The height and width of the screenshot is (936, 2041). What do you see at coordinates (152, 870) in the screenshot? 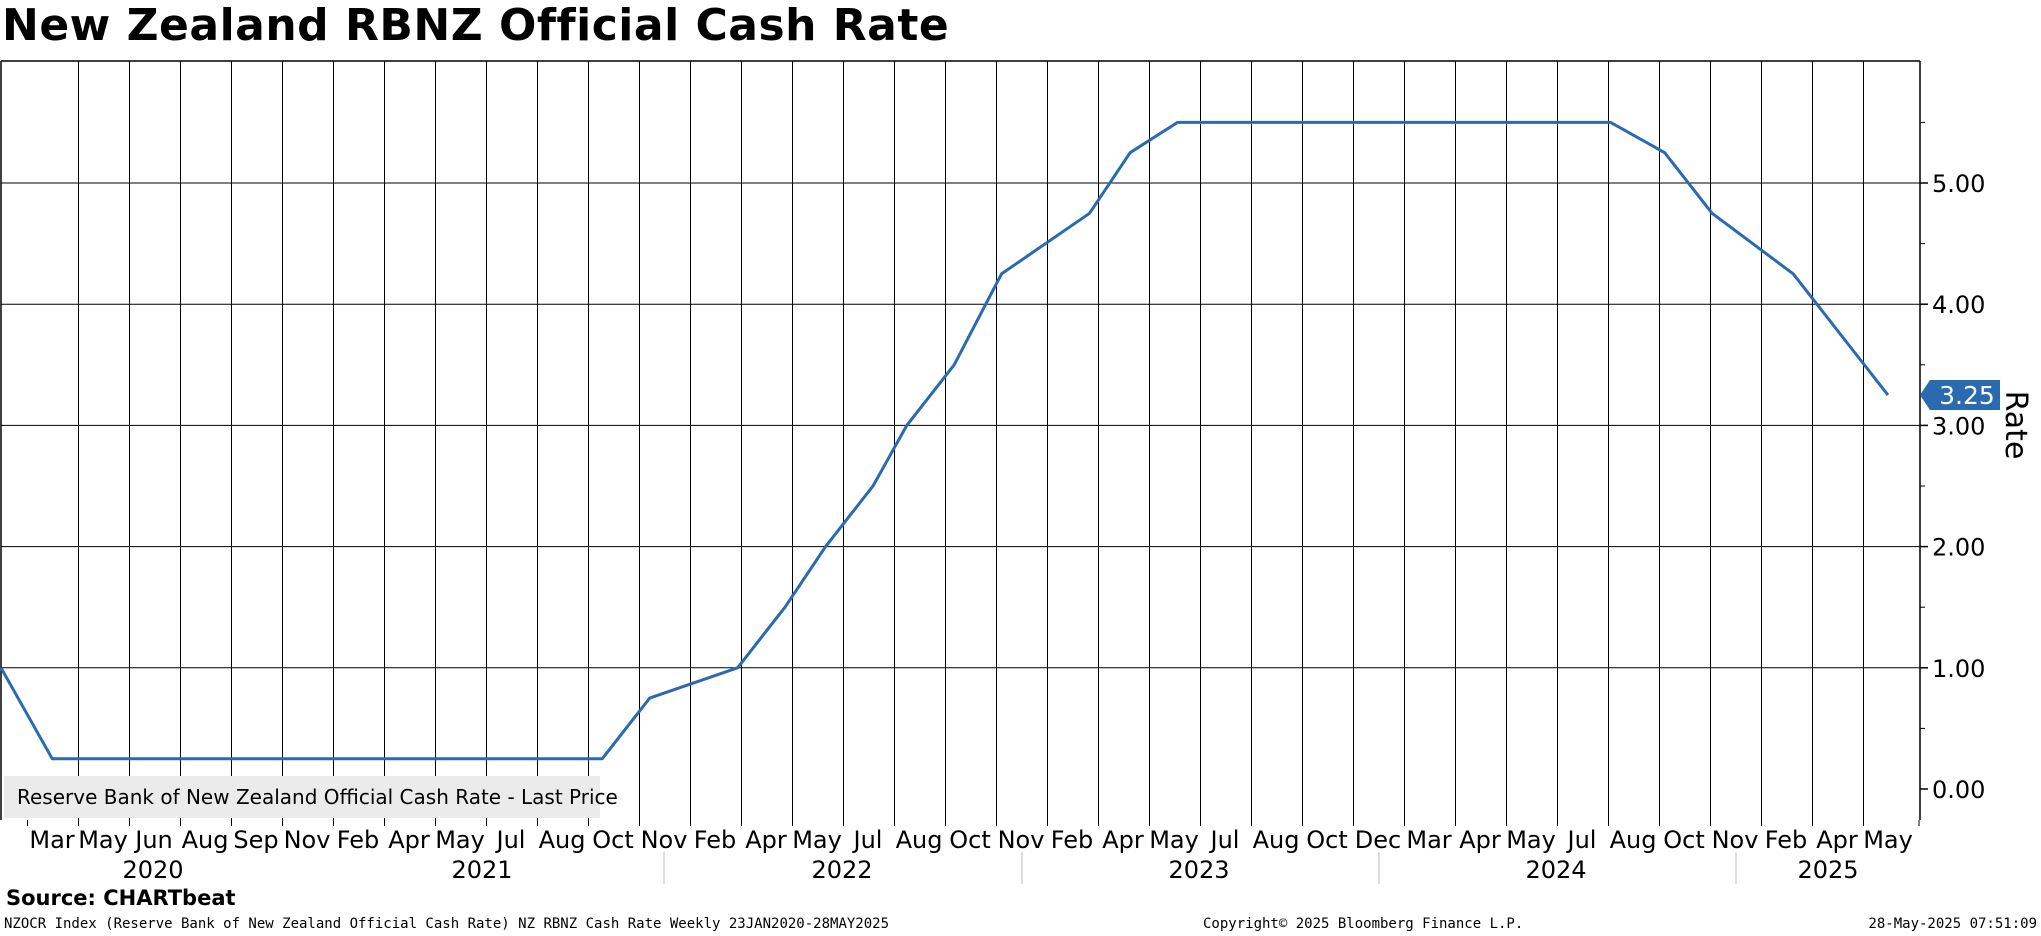
I see `x-year-label: 2020` at bounding box center [152, 870].